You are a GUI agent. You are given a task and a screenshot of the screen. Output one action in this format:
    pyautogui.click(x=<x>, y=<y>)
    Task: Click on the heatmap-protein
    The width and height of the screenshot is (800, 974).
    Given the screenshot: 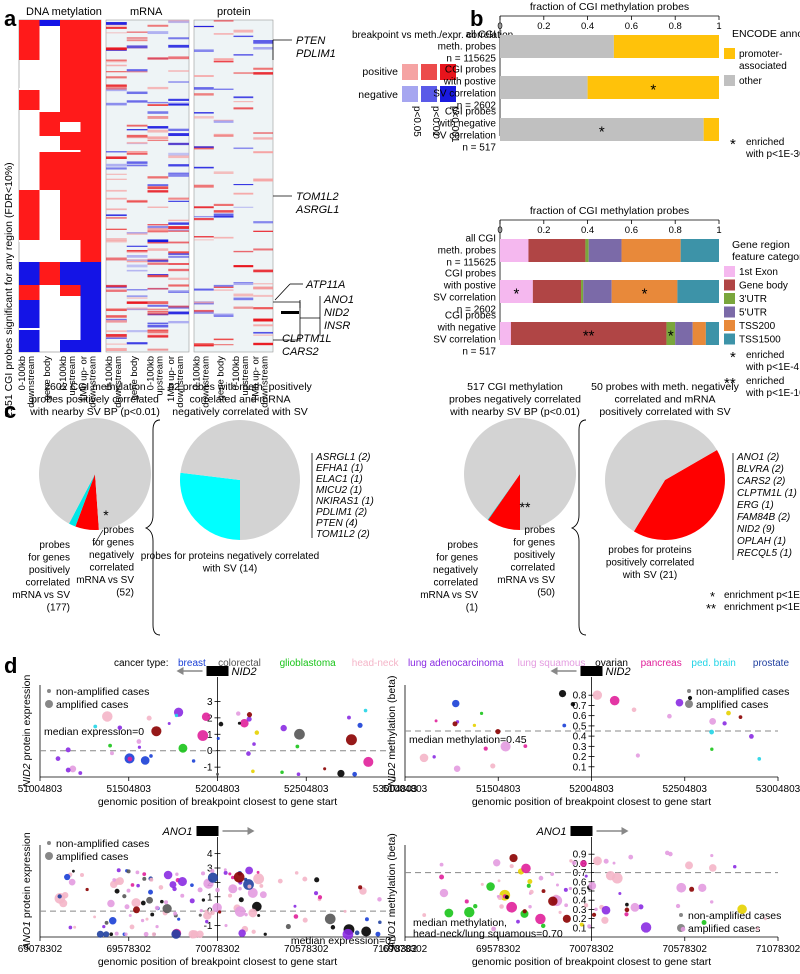 What is the action you would take?
    pyautogui.click(x=233, y=186)
    